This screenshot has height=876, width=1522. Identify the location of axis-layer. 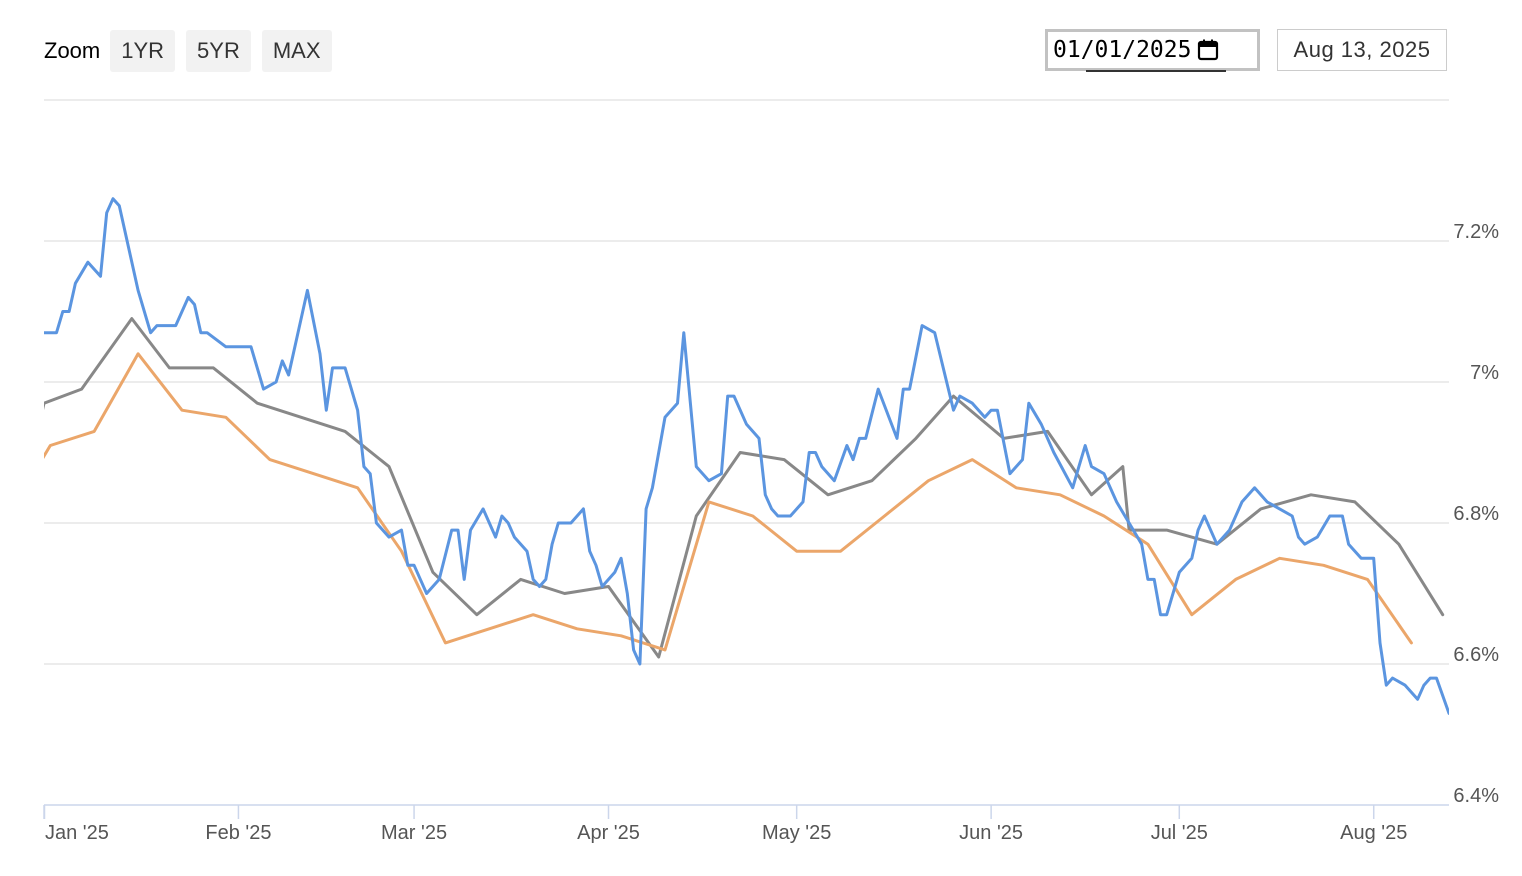
(746, 811).